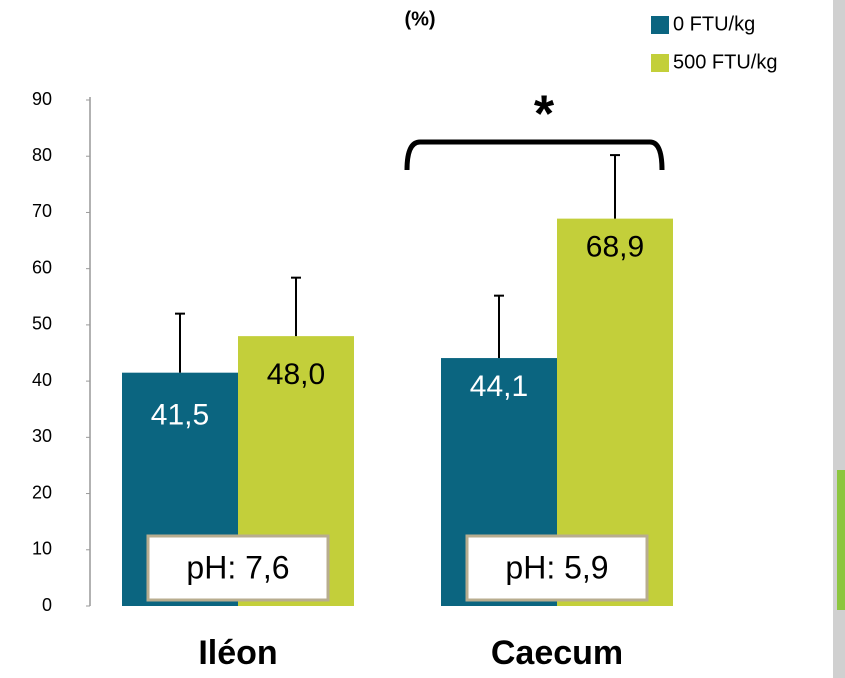  What do you see at coordinates (499, 386) in the screenshot?
I see `value-label: 44,1` at bounding box center [499, 386].